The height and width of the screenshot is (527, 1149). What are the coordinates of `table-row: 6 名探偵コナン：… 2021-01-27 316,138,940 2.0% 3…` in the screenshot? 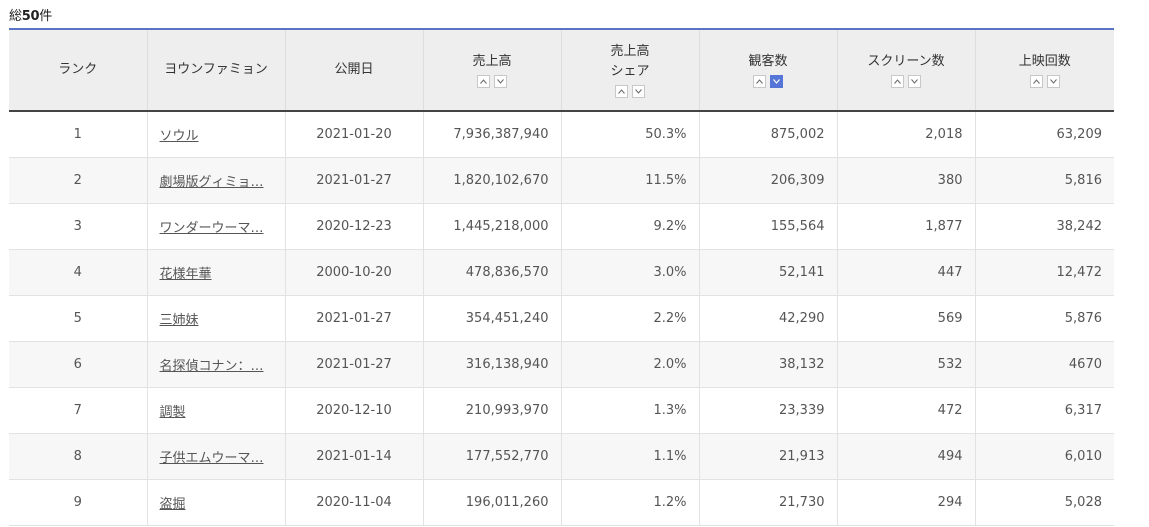 It's located at (561, 364).